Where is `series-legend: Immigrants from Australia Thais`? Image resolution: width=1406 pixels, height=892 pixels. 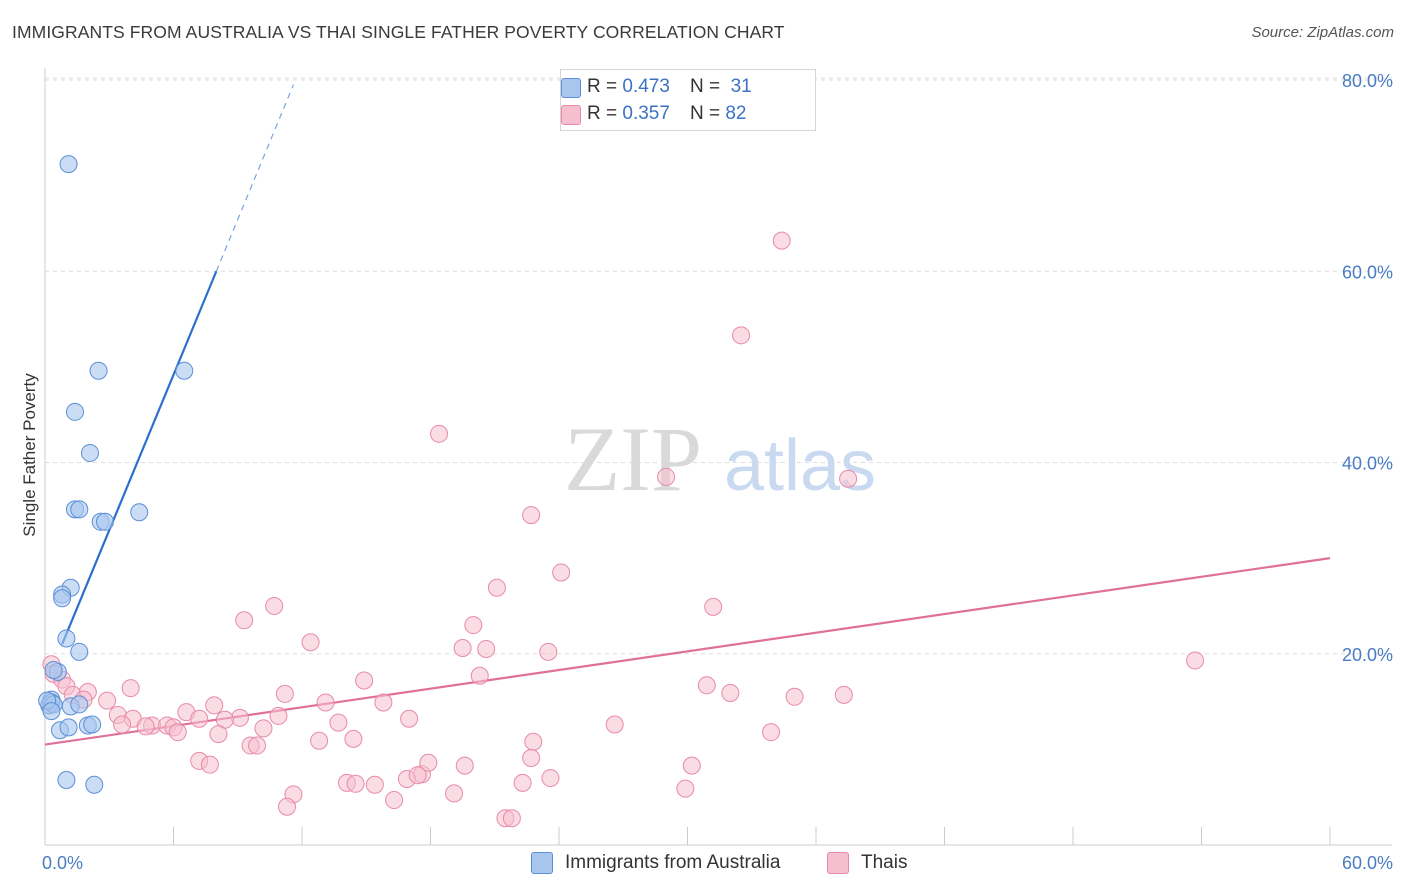
series-legend: Immigrants from Australia Thais is located at coordinates (703, 865).